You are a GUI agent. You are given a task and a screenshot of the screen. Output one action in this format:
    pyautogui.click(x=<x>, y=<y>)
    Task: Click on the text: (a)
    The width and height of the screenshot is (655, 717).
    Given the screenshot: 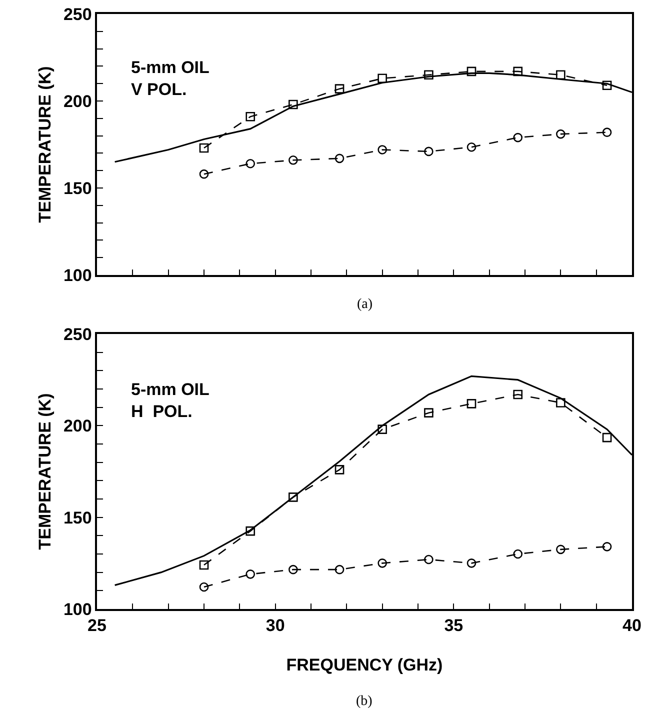 What is the action you would take?
    pyautogui.click(x=365, y=304)
    